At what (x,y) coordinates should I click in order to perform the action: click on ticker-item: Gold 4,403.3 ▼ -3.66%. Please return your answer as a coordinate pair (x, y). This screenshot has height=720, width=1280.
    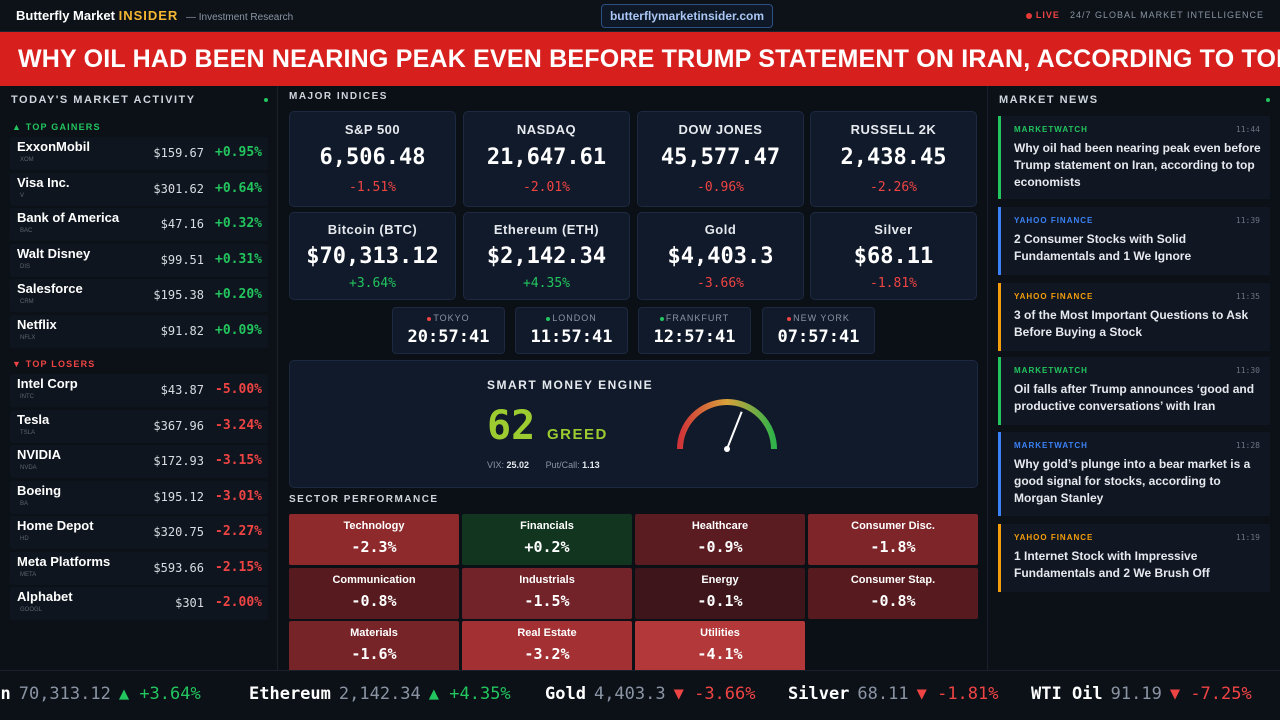
    Looking at the image, I should click on (650, 694).